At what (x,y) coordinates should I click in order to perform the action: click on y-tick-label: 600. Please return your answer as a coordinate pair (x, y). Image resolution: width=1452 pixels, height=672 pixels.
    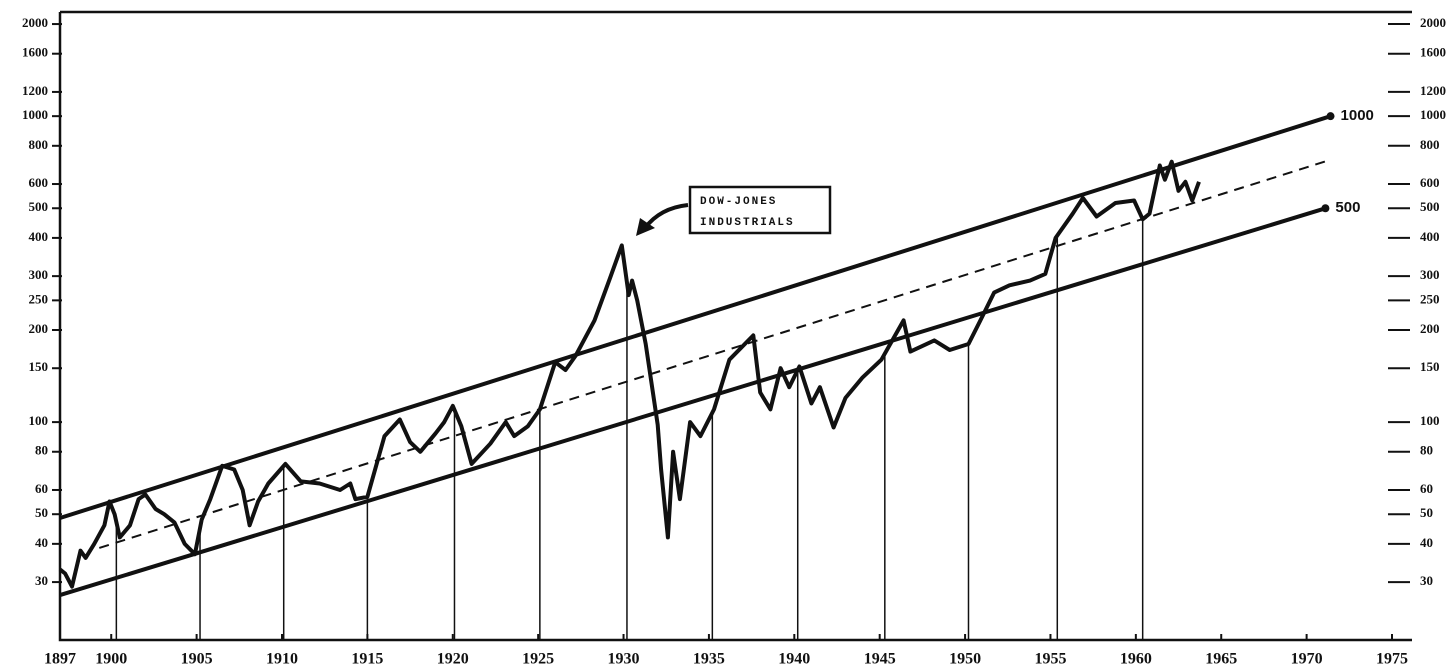
    Looking at the image, I should click on (39, 182).